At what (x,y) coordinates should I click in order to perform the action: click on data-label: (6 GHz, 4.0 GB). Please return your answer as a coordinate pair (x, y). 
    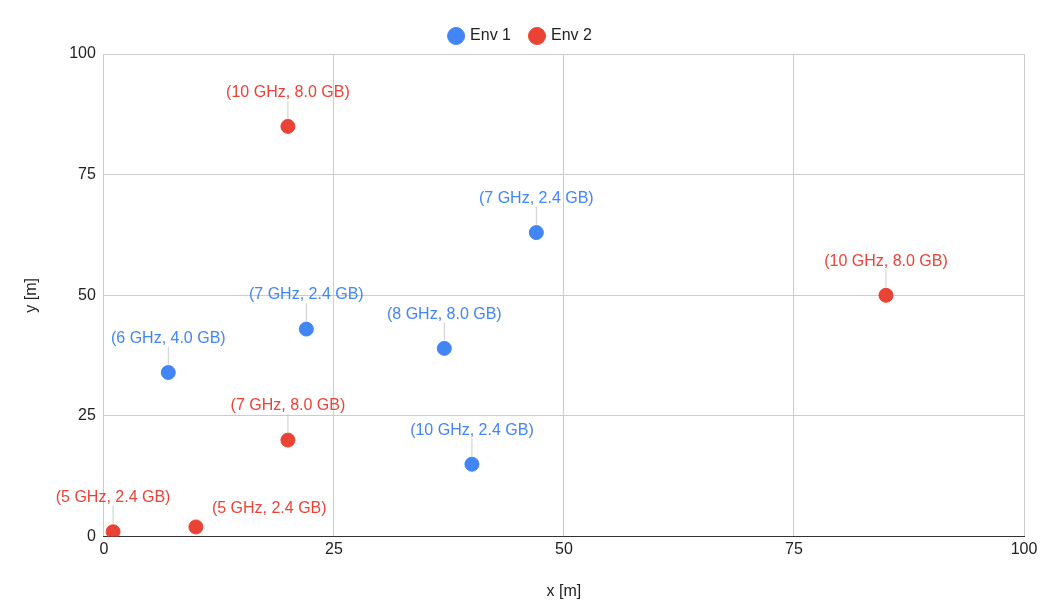
    Looking at the image, I should click on (168, 337).